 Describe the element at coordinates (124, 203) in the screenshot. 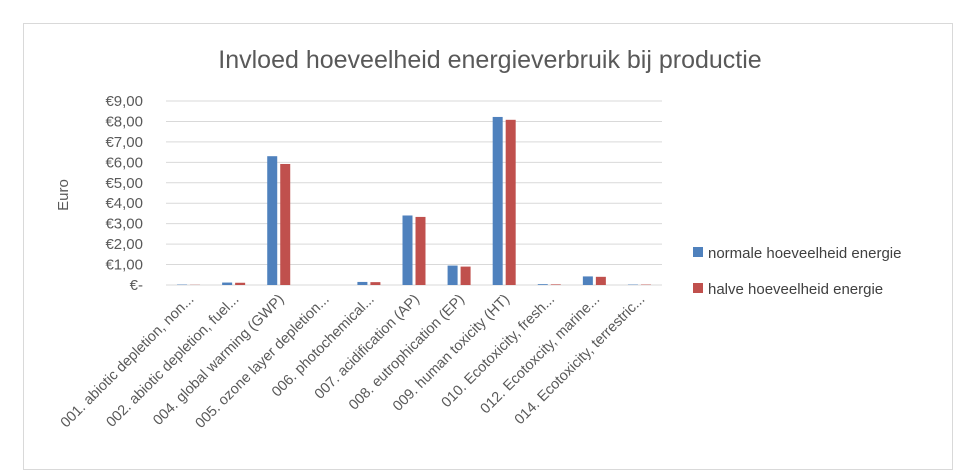

I see `y-tick-label: €4,00` at that location.